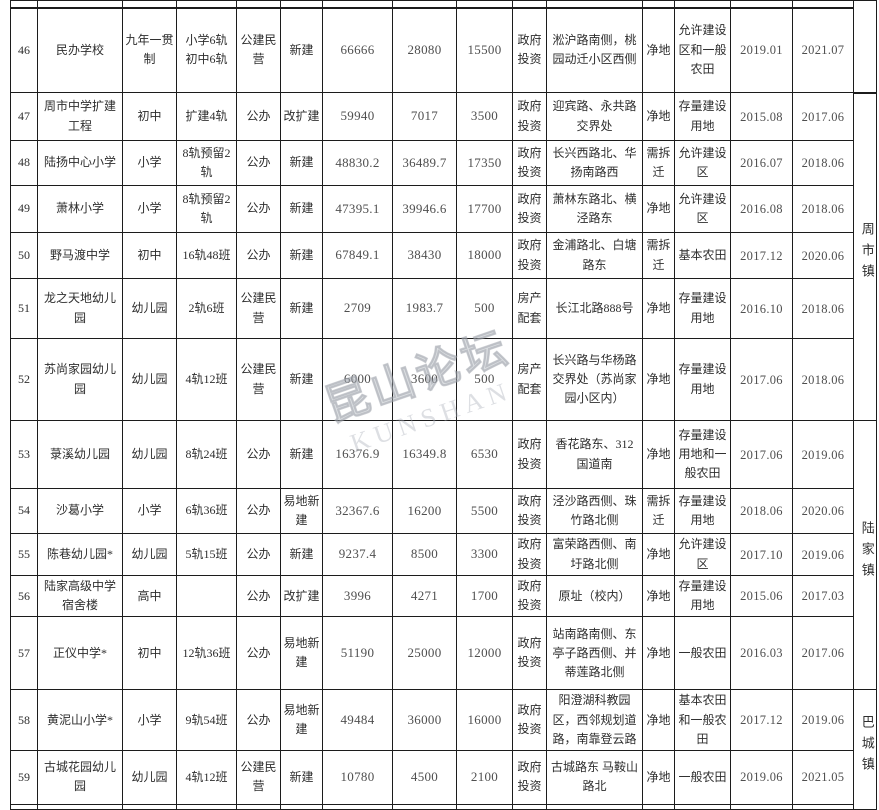 The width and height of the screenshot is (879, 810). I want to click on cell-end-date: 2019.06, so click(823, 554).